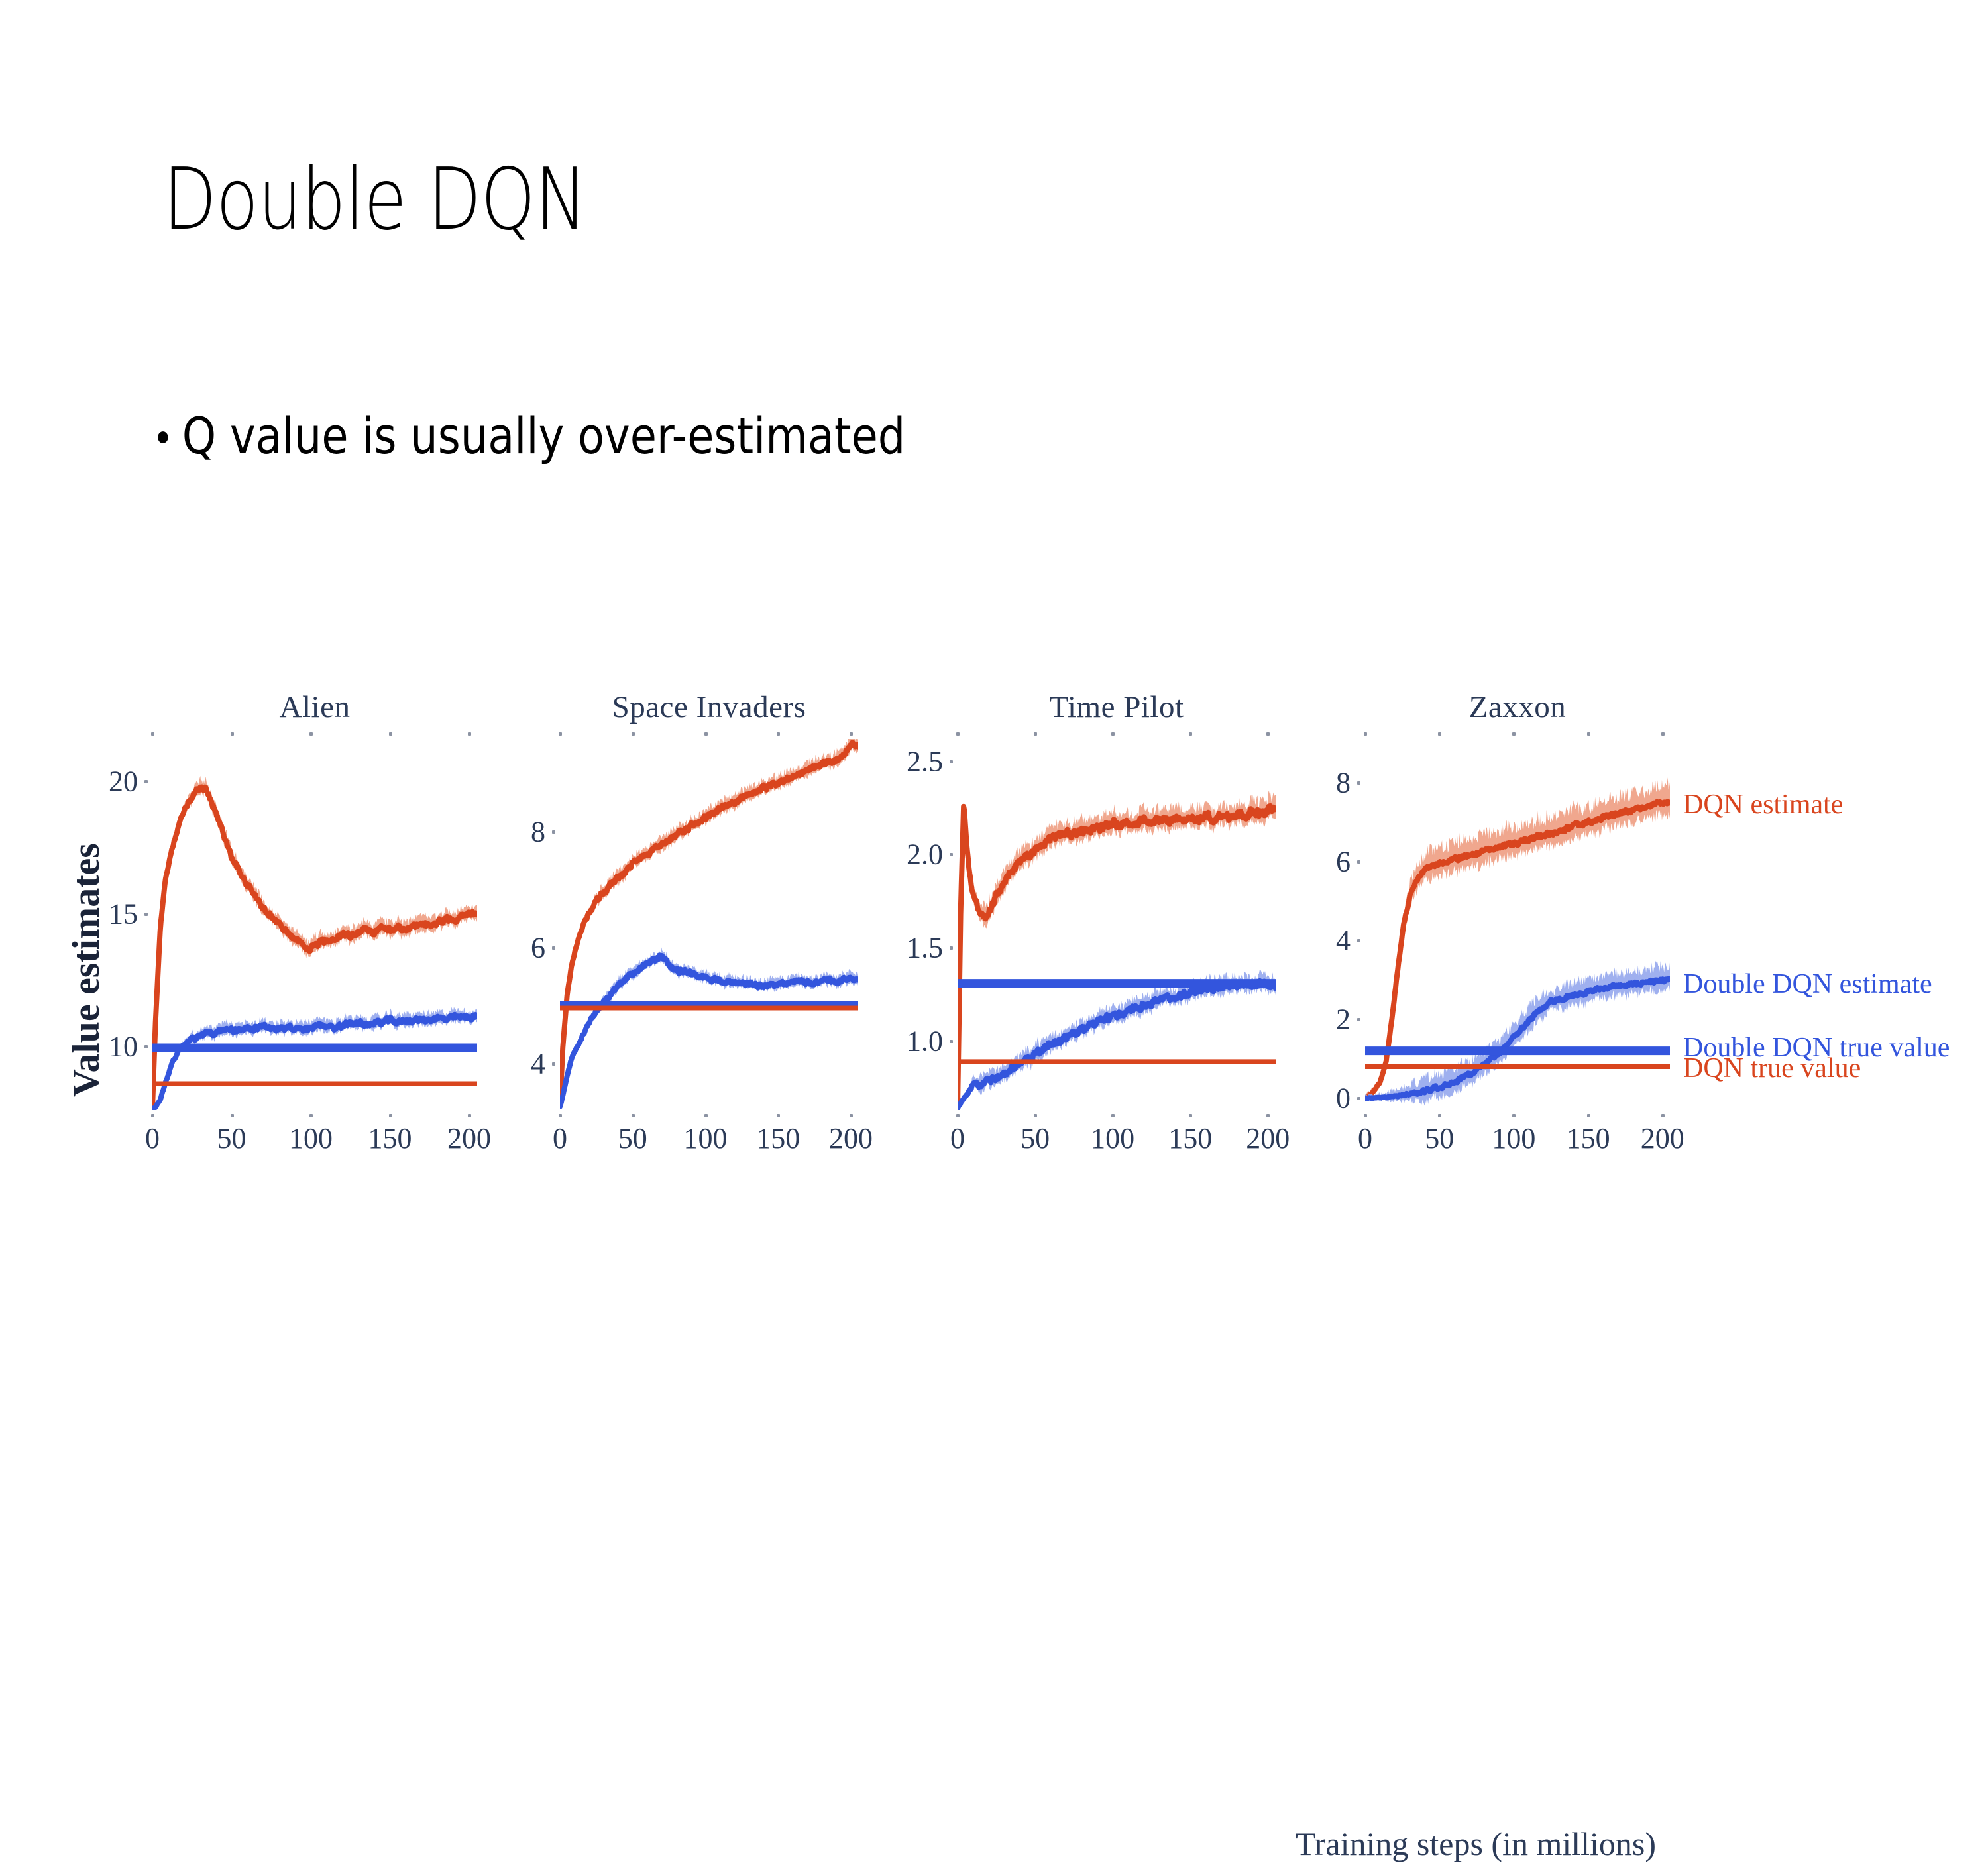 The width and height of the screenshot is (1988, 1863). I want to click on bullet-text: Q value is usually over-estimated, so click(544, 436).